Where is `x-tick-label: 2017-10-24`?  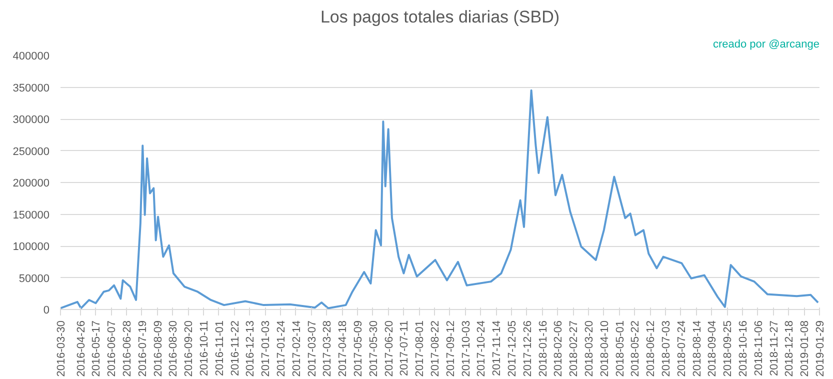
x-tick-label: 2017-10-24 is located at coordinates (482, 348).